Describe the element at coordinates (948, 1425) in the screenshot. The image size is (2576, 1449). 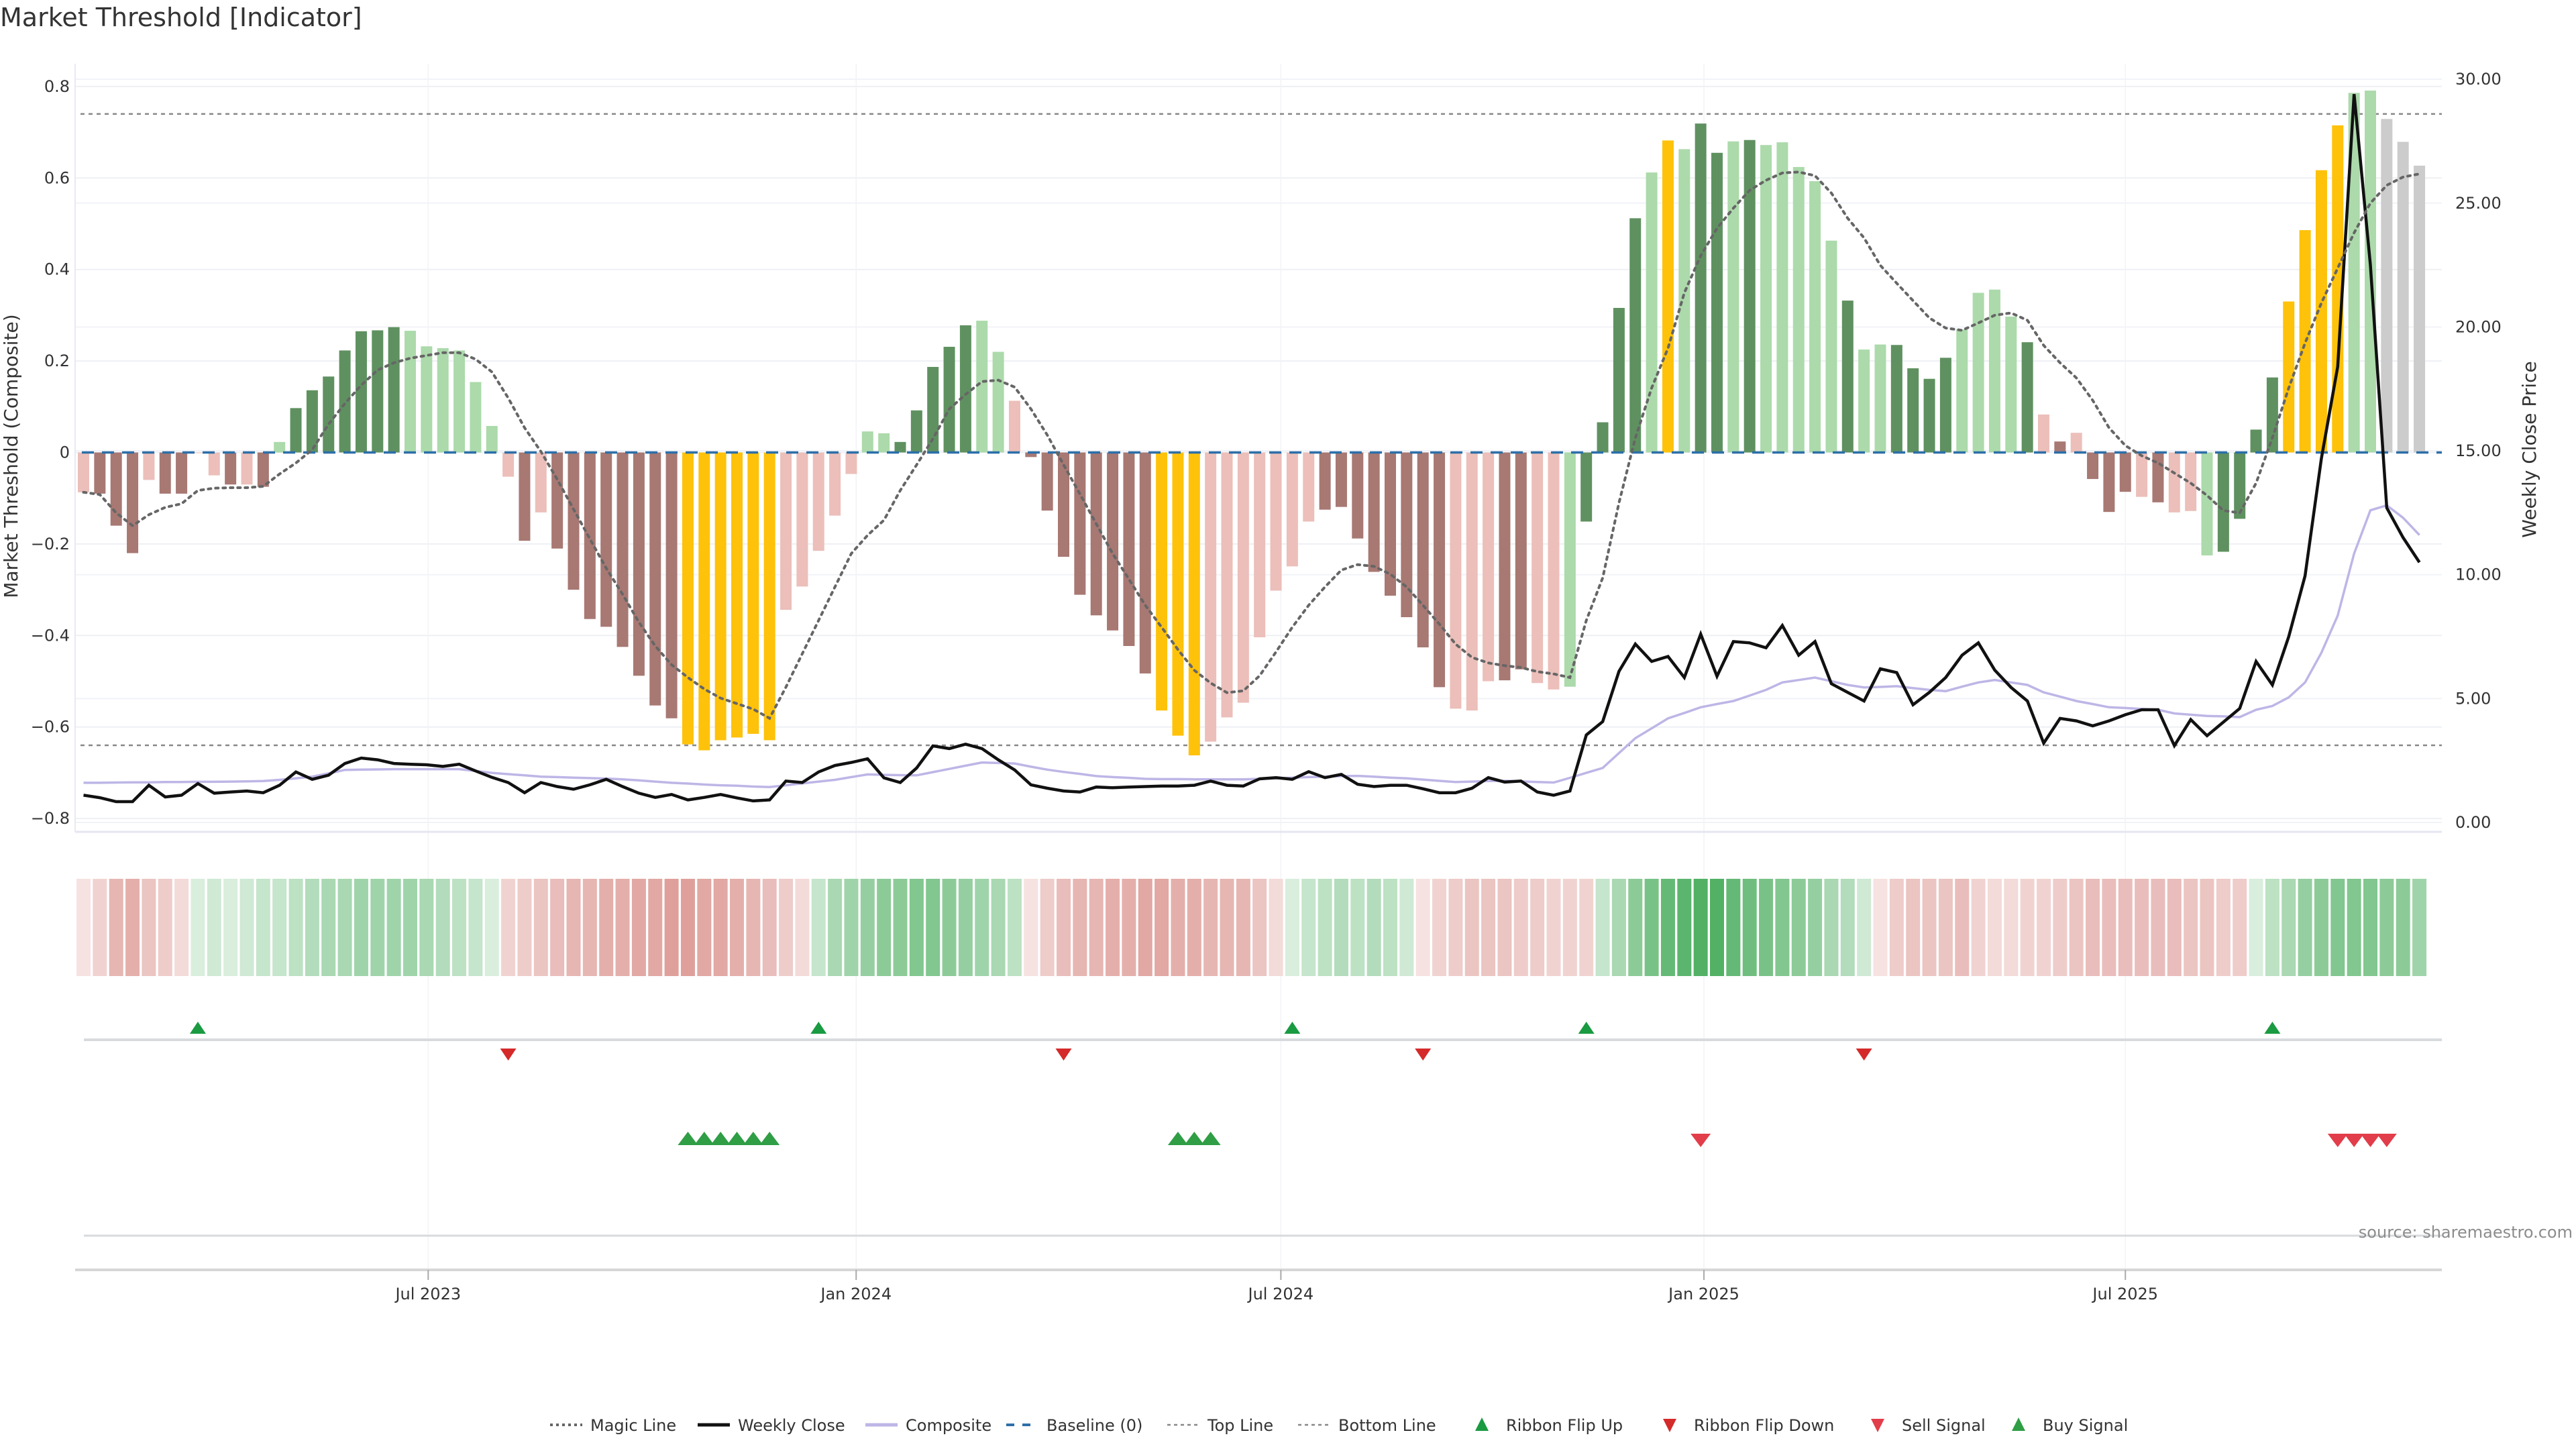
I see `legend-label: Composite` at that location.